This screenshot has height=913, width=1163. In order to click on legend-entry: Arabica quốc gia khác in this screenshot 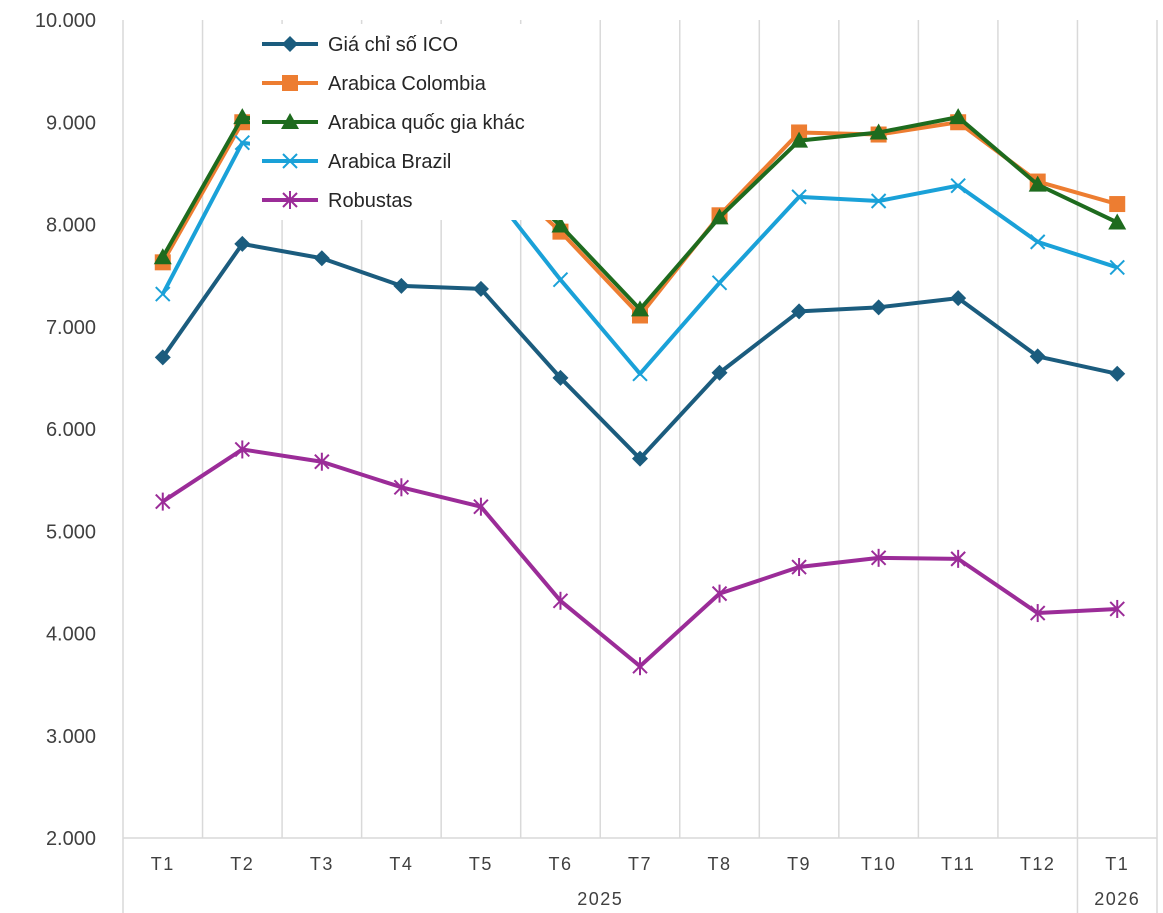, I will do `click(393, 123)`.